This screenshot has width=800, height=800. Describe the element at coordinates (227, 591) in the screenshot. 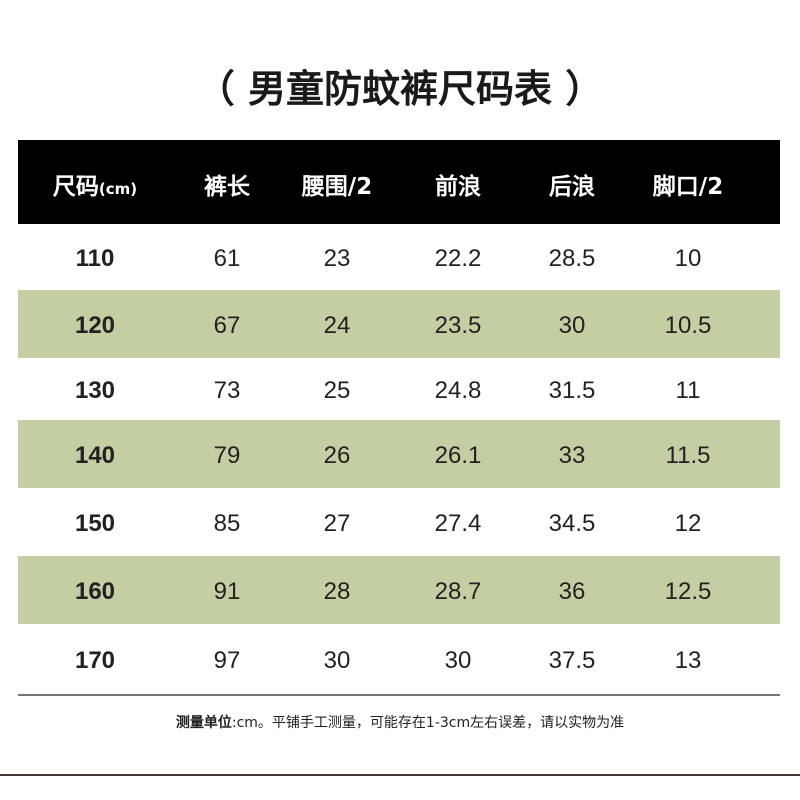

I see `table-cell: 91` at that location.